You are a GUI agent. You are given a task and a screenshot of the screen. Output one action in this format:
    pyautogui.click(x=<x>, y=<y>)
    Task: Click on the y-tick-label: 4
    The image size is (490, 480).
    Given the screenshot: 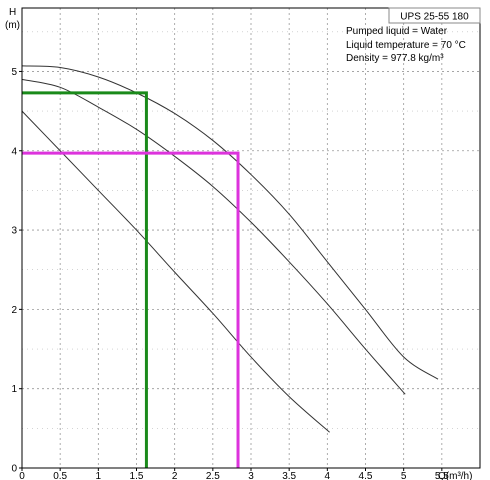 What is the action you would take?
    pyautogui.click(x=14, y=151)
    